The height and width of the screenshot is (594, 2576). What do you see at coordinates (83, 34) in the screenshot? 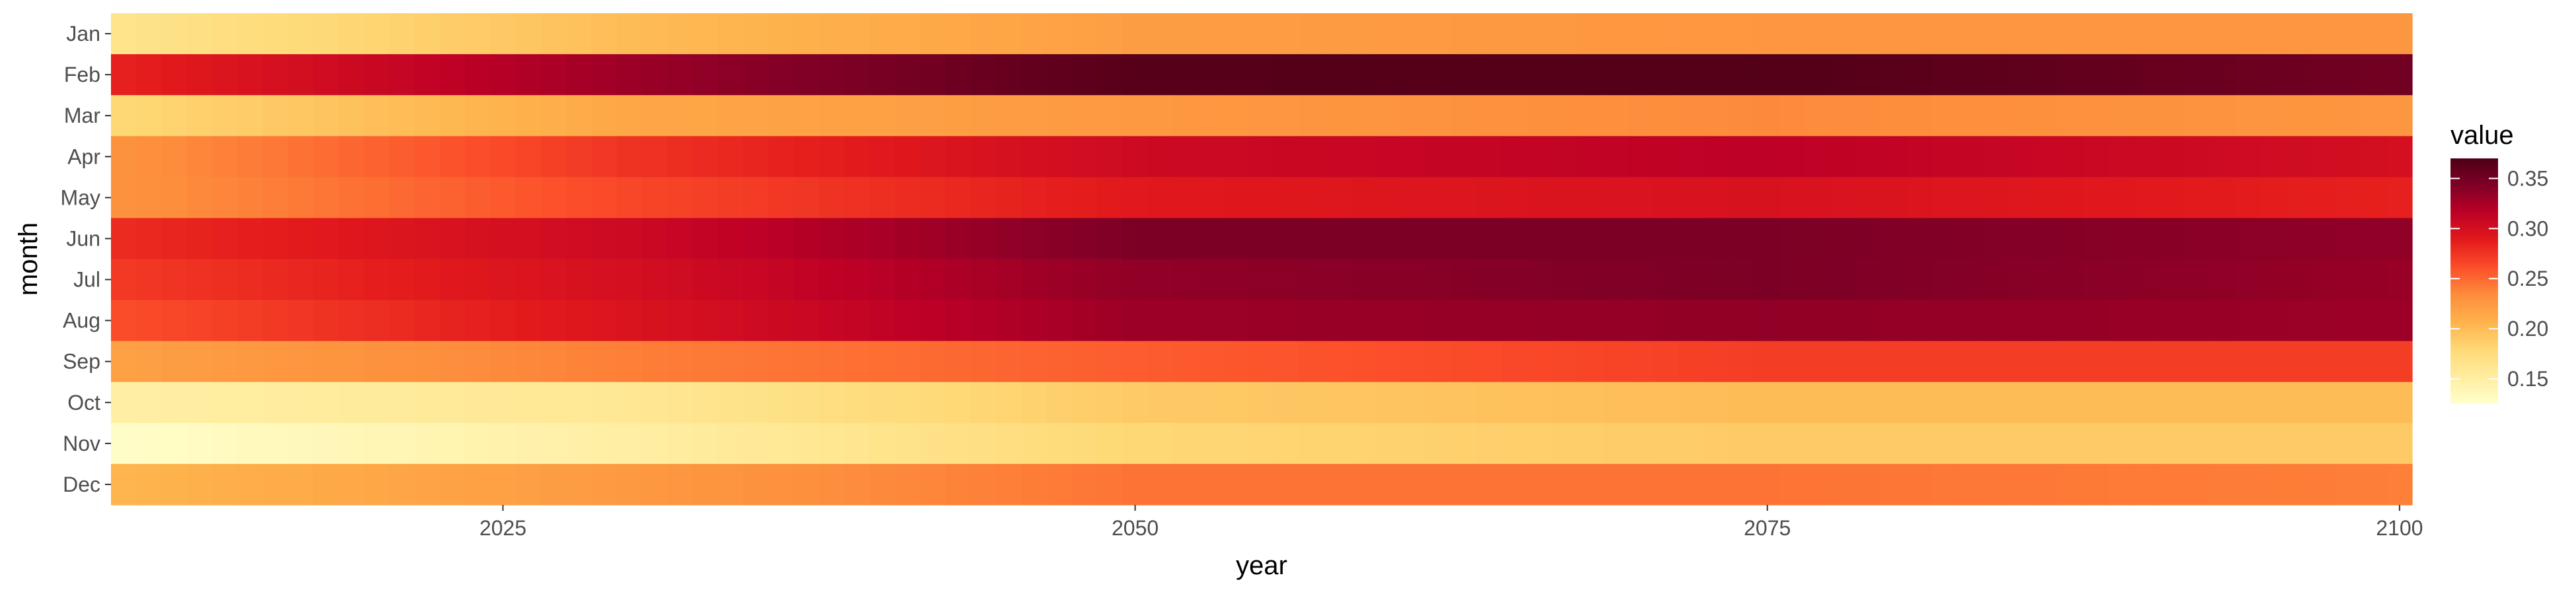
I see `y-tick-label: Jan` at bounding box center [83, 34].